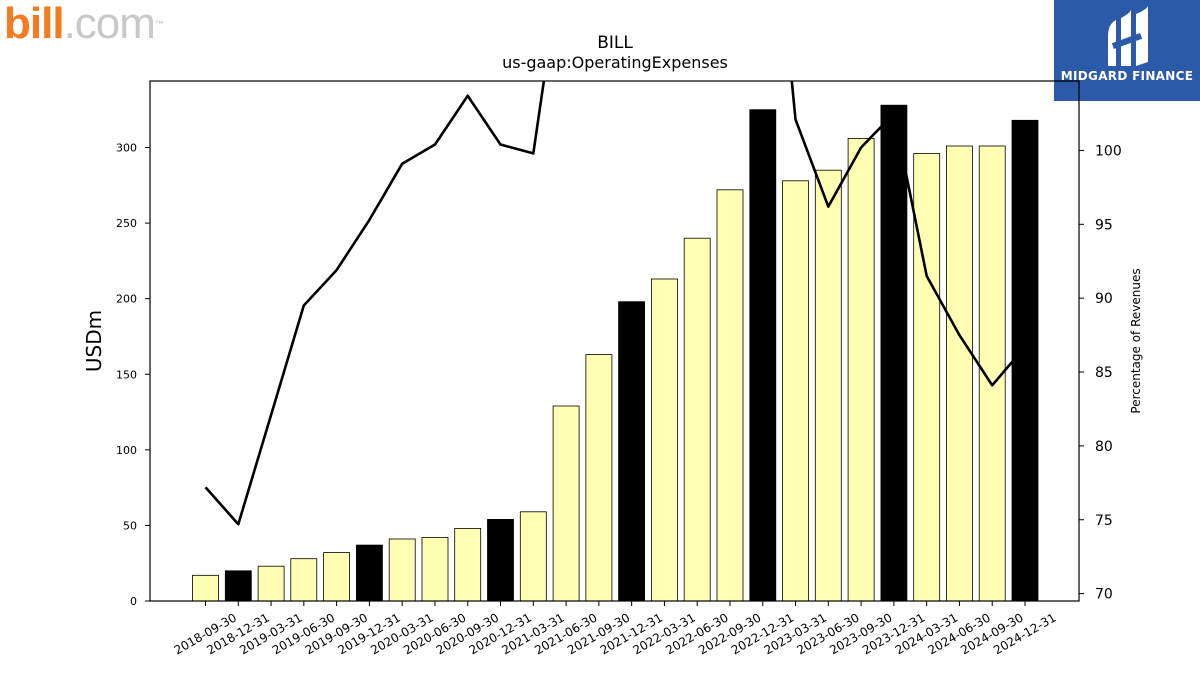 The height and width of the screenshot is (675, 1200). I want to click on y-tick-label: 50, so click(130, 525).